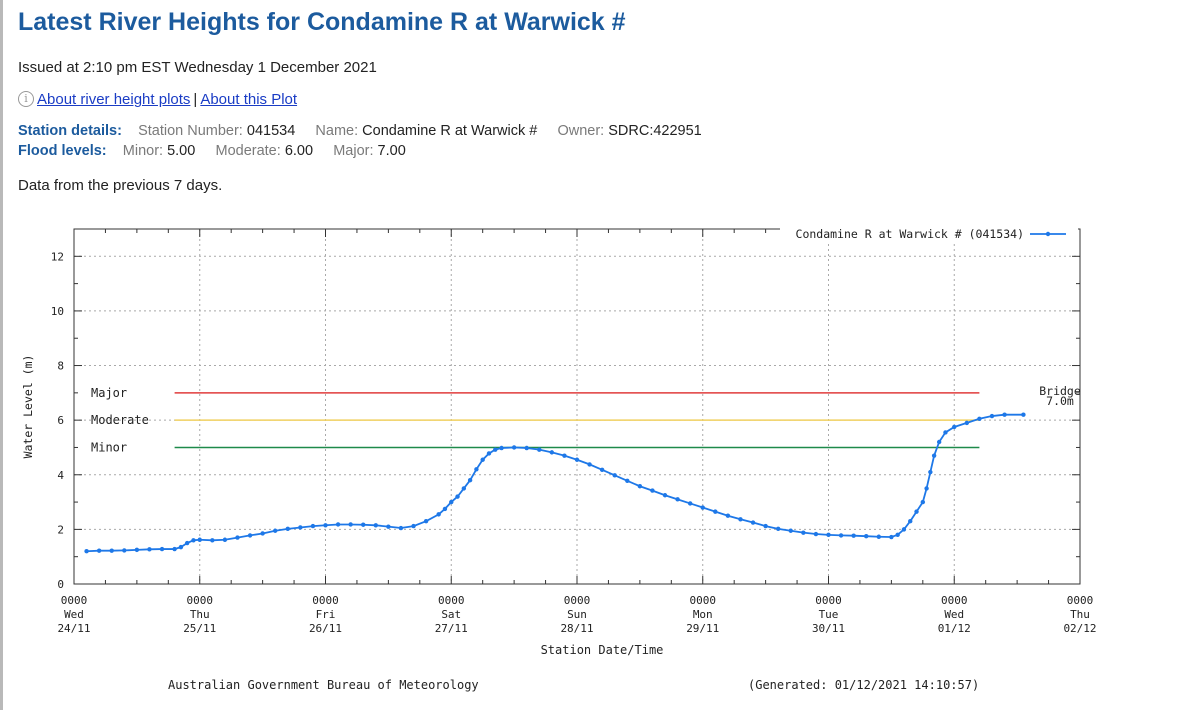 The width and height of the screenshot is (1200, 710). I want to click on about-this-plot-link: About this Plot, so click(249, 99).